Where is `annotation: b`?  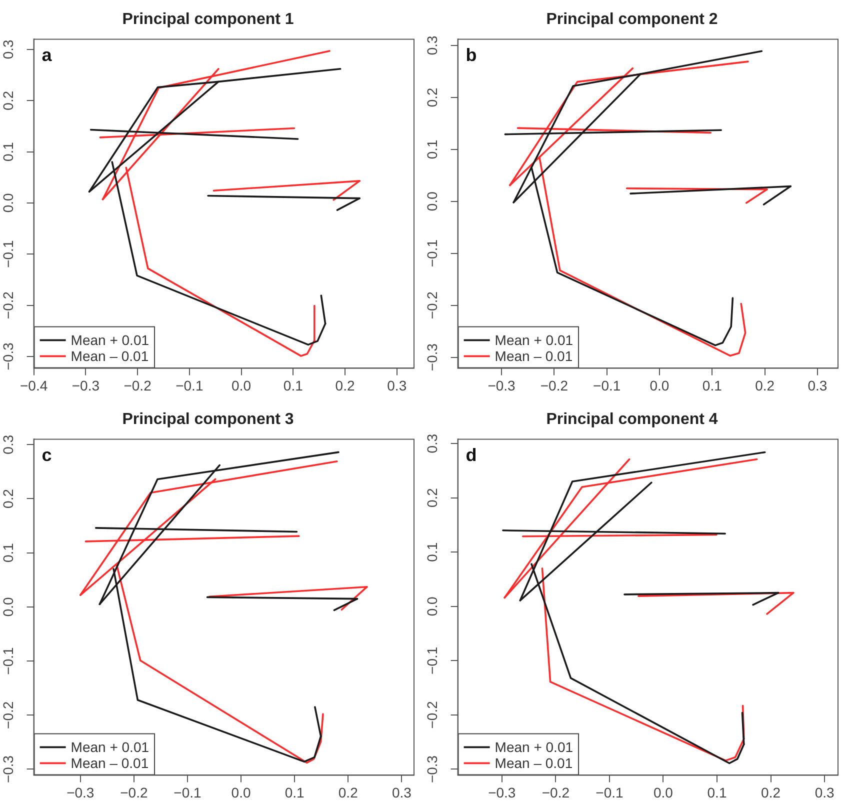 annotation: b is located at coordinates (471, 55).